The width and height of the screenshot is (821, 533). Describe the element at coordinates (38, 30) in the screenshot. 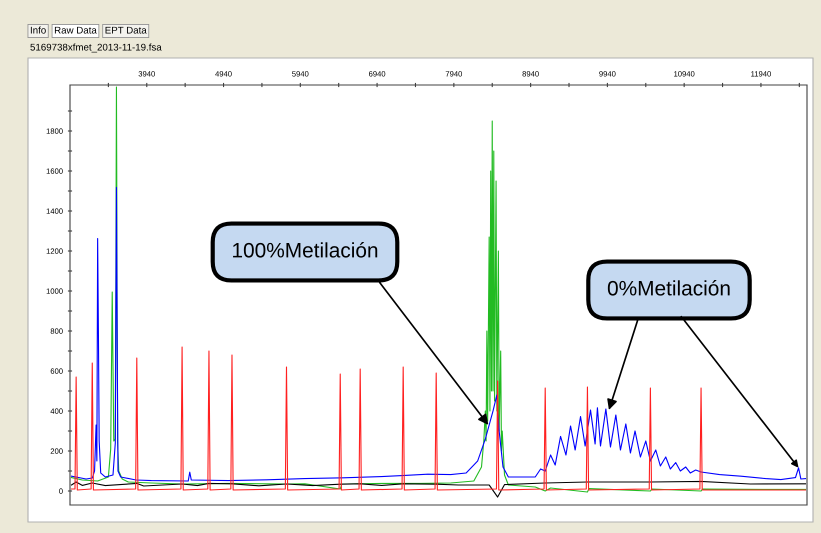

I see `text: Info` at that location.